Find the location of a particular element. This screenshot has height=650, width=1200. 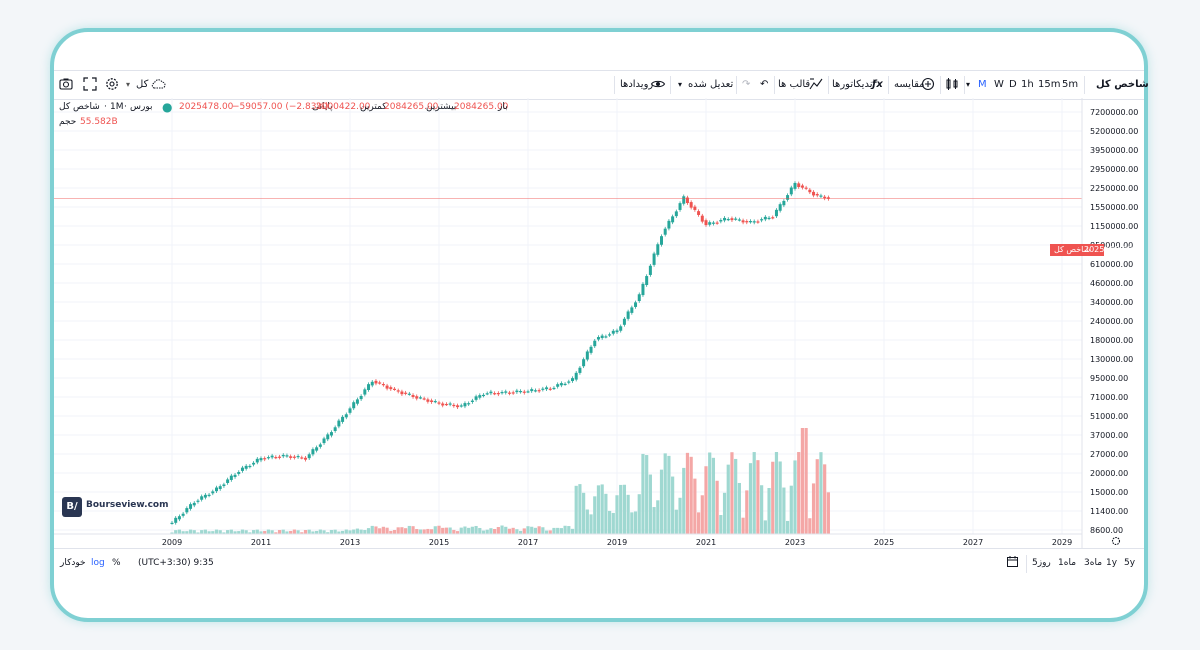

templates-icon is located at coordinates (816, 84).